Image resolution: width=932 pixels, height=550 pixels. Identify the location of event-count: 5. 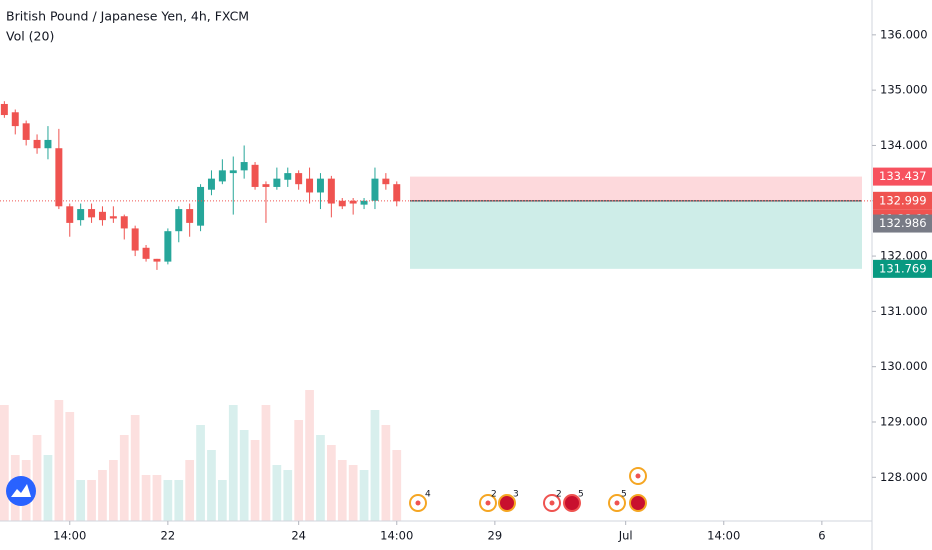
(624, 495).